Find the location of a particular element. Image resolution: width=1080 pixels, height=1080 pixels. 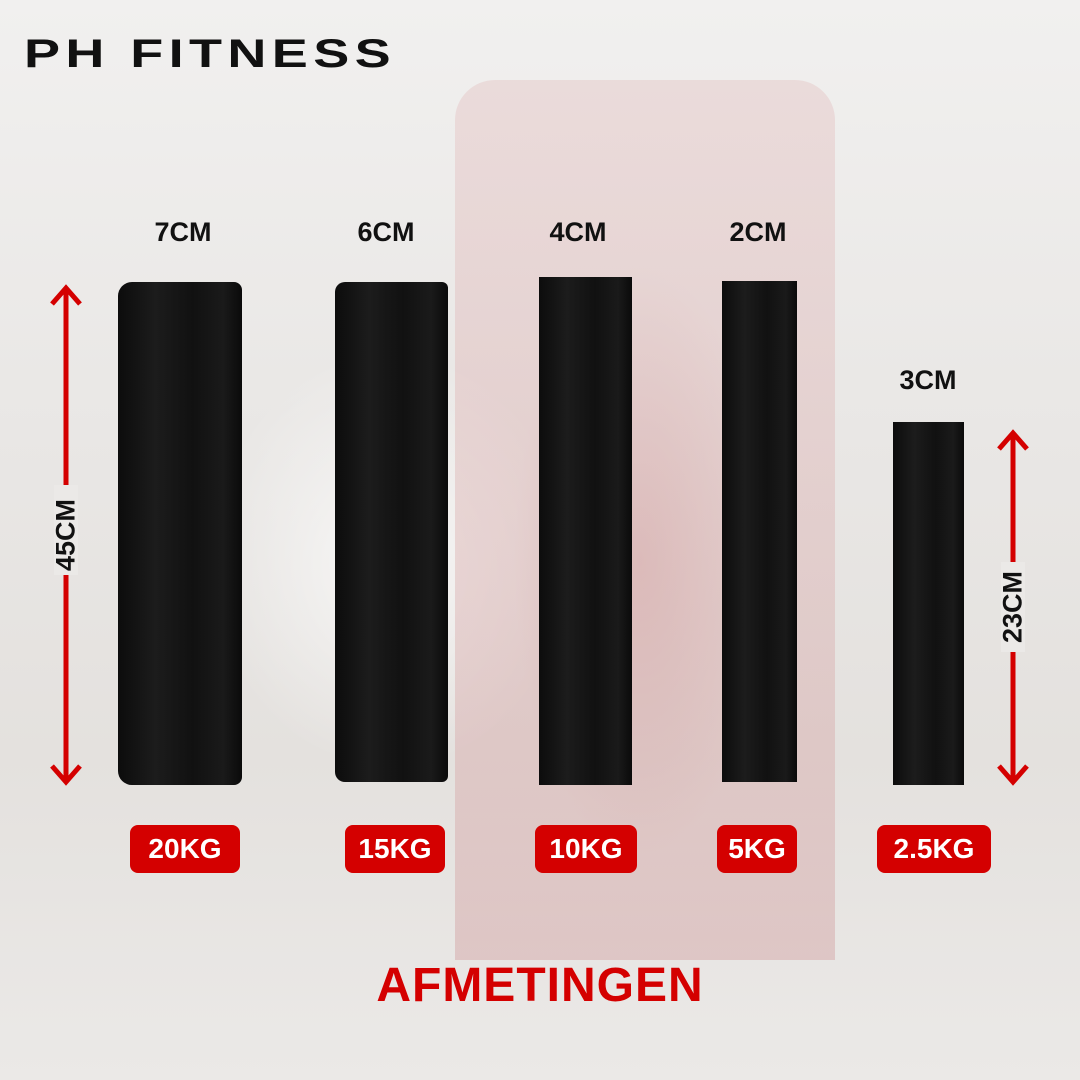

weight-badge: 5KG is located at coordinates (757, 849).